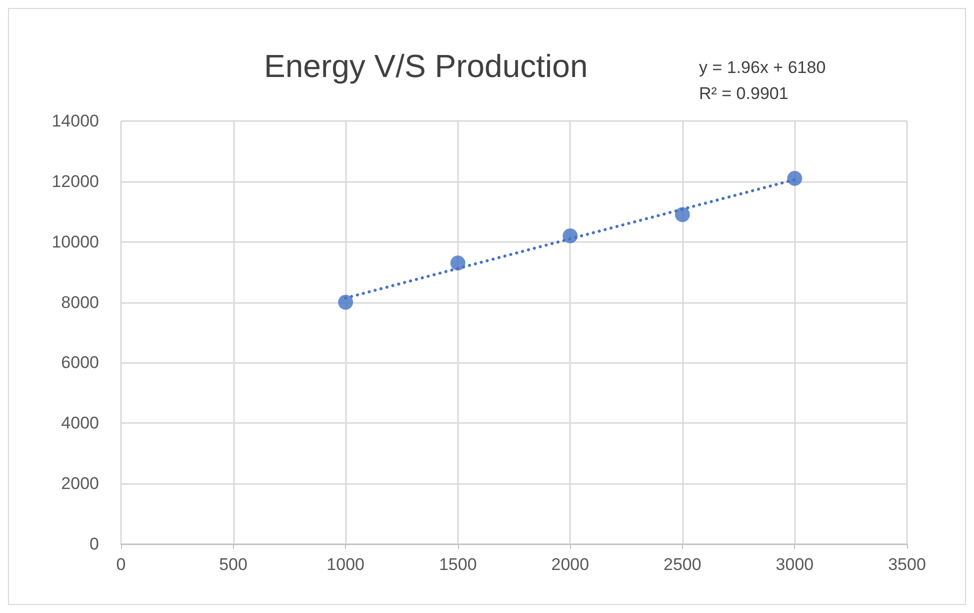  I want to click on y-tick-label: 14000, so click(75, 121).